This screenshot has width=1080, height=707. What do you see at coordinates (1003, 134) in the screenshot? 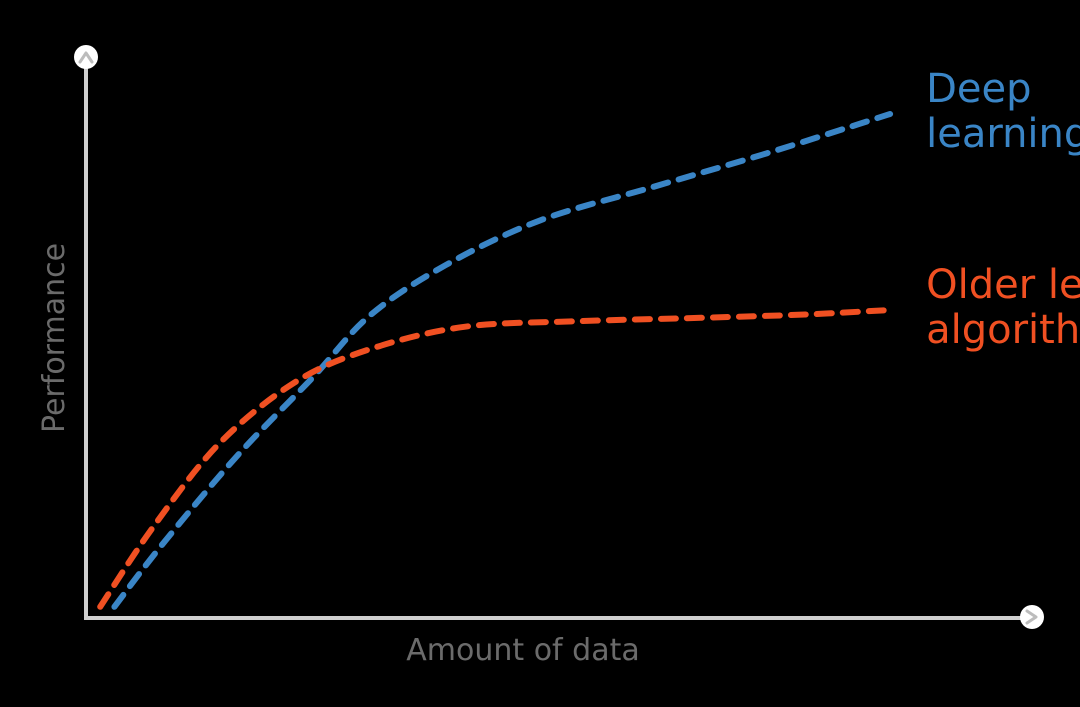
I see `series-label-line: learning` at bounding box center [1003, 134].